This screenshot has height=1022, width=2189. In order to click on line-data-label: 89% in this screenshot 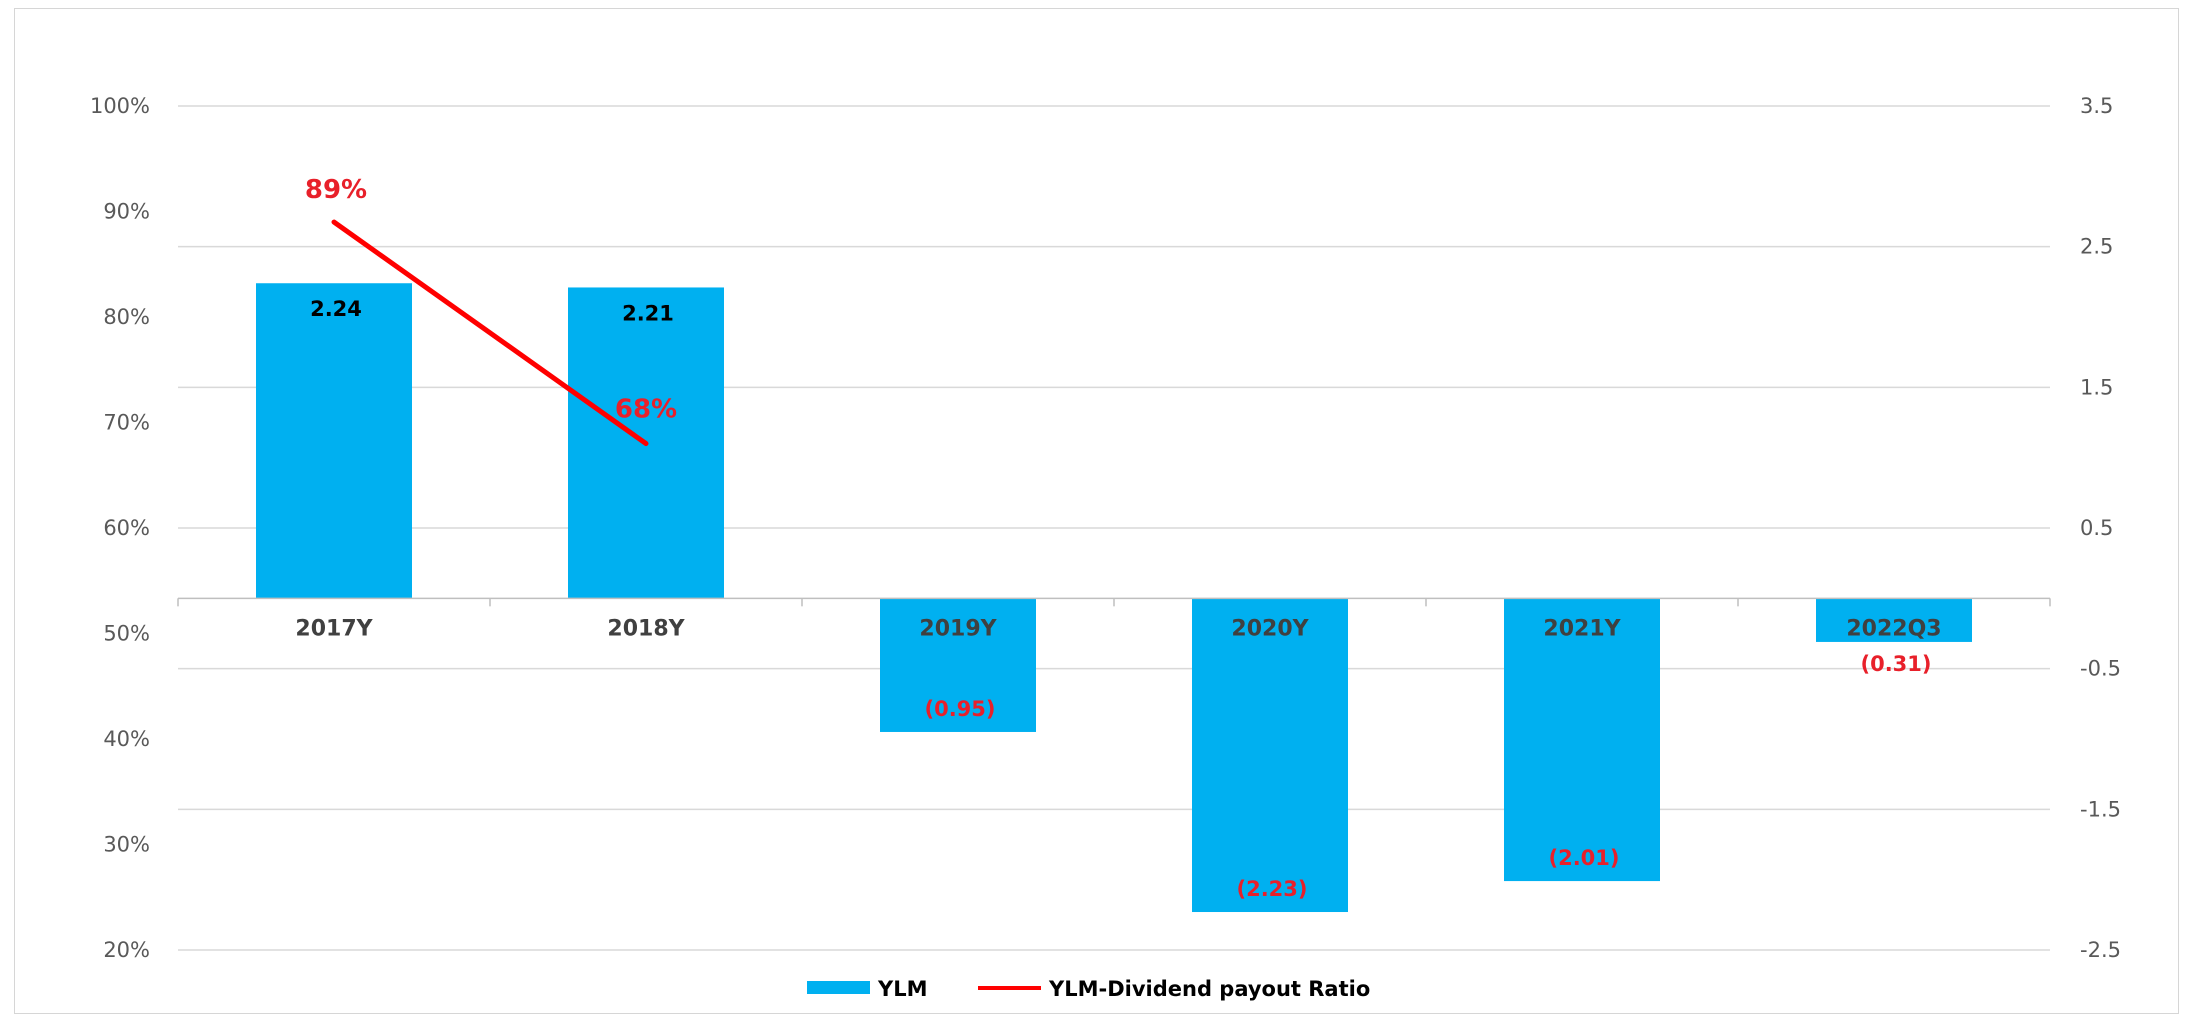, I will do `click(336, 190)`.